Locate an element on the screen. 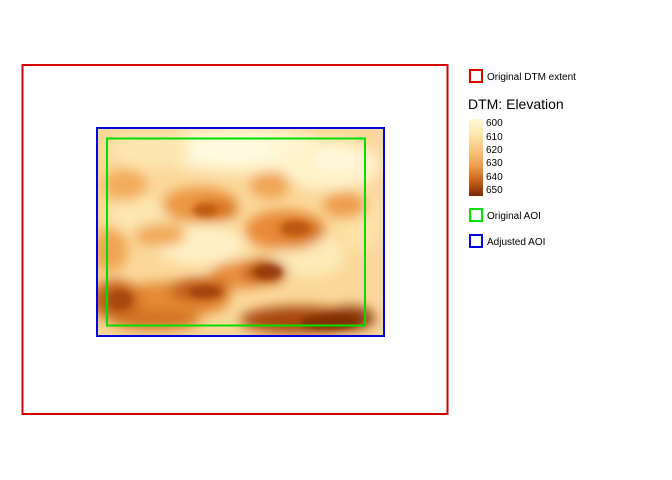 The height and width of the screenshot is (480, 672). elevation-tick-610: 610 is located at coordinates (494, 137).